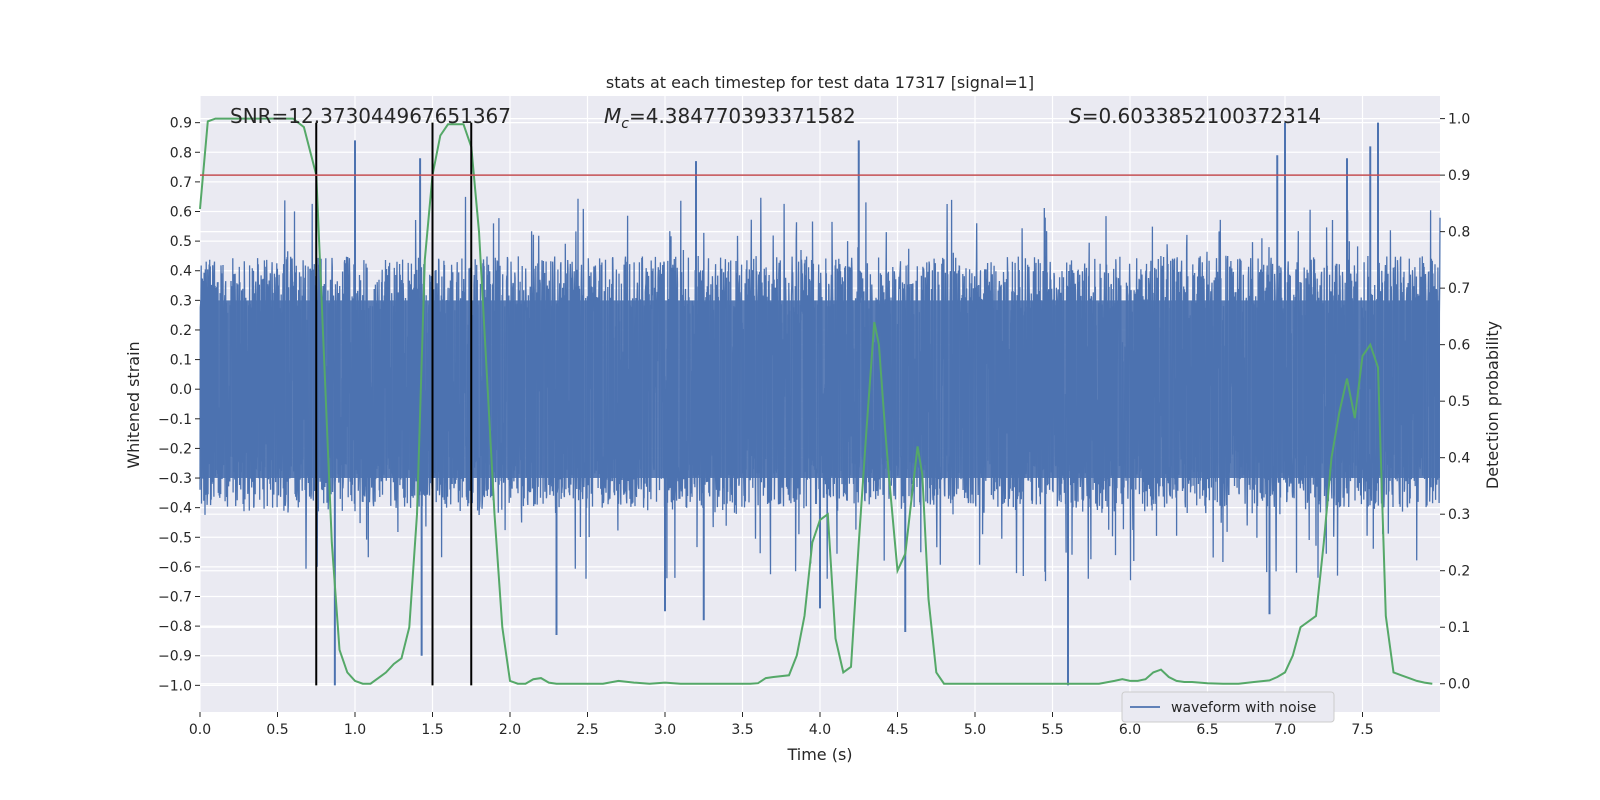 This screenshot has width=1600, height=800. I want to click on x-tick-label: 7.0, so click(1285, 730).